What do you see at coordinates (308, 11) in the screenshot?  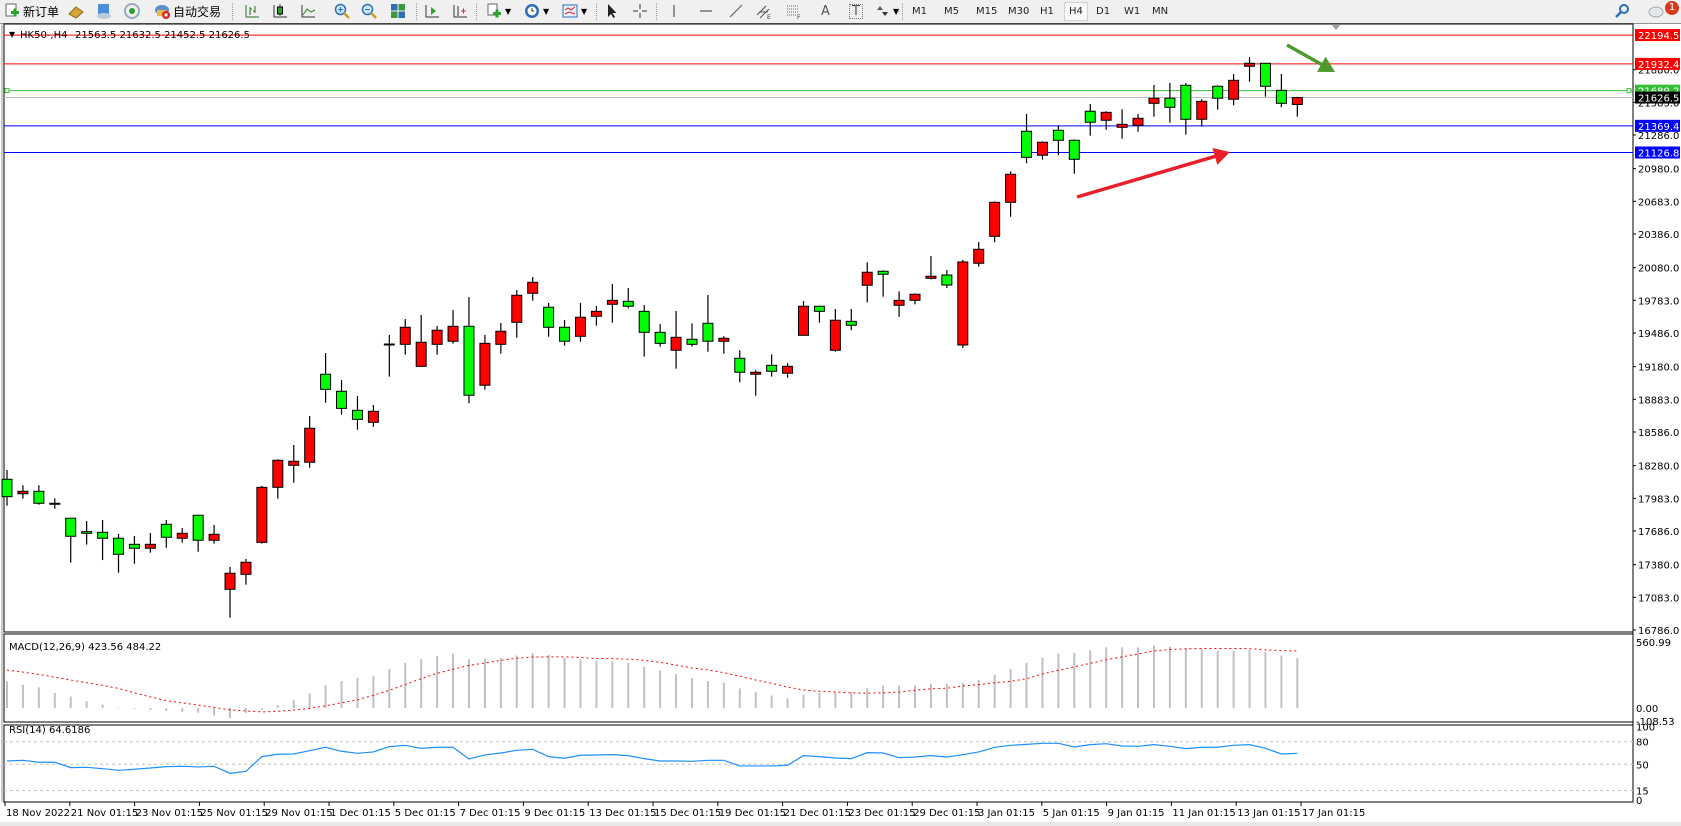 I see `line-chart-button` at bounding box center [308, 11].